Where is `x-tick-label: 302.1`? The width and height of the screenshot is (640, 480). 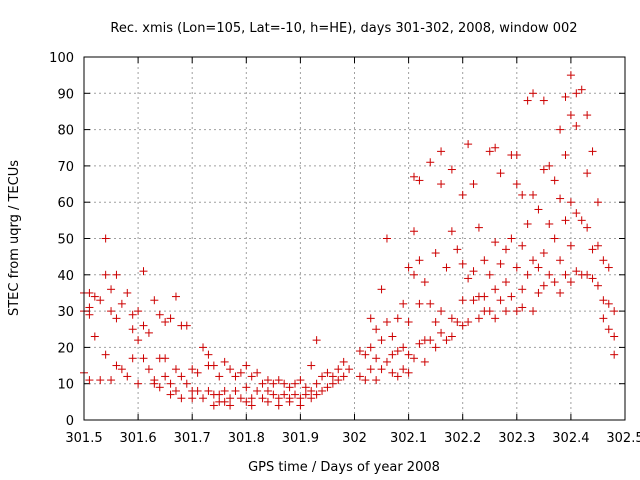 x-tick-label: 302.1 is located at coordinates (408, 438).